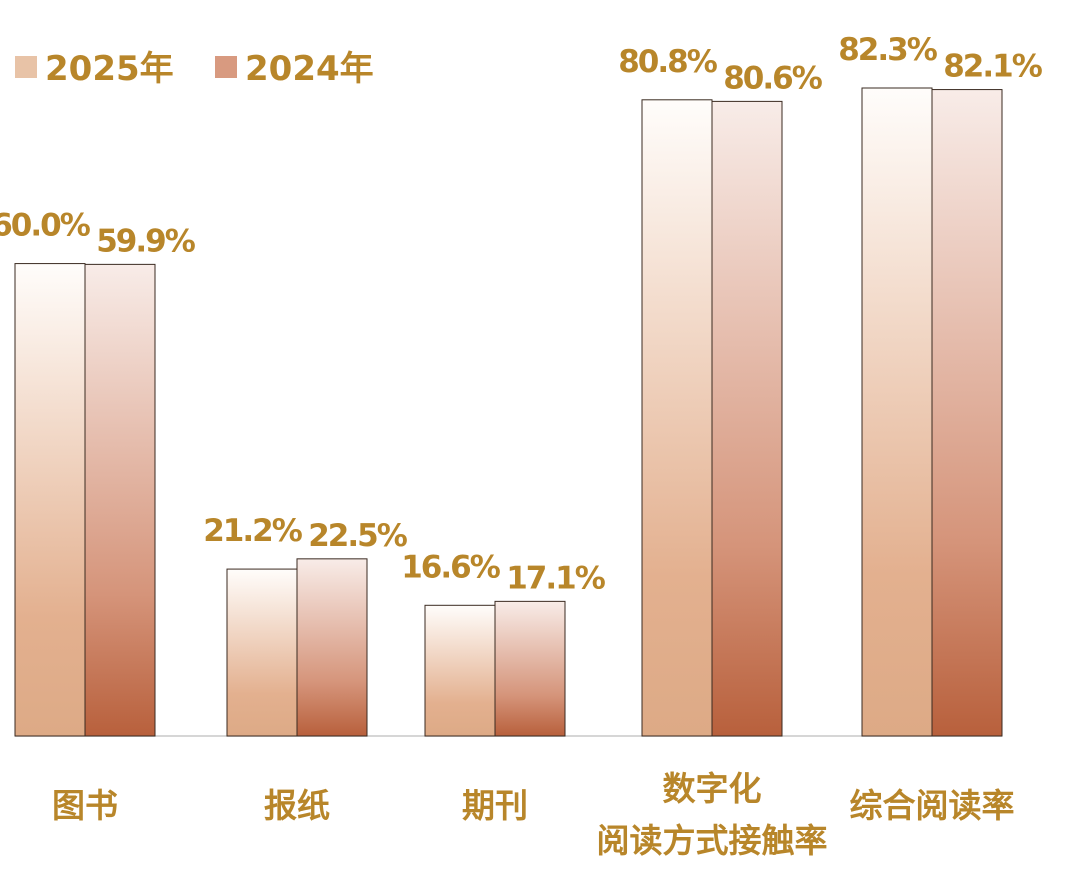 This screenshot has height=896, width=1080. Describe the element at coordinates (145, 241) in the screenshot. I see `value-label: 59.9%` at that location.